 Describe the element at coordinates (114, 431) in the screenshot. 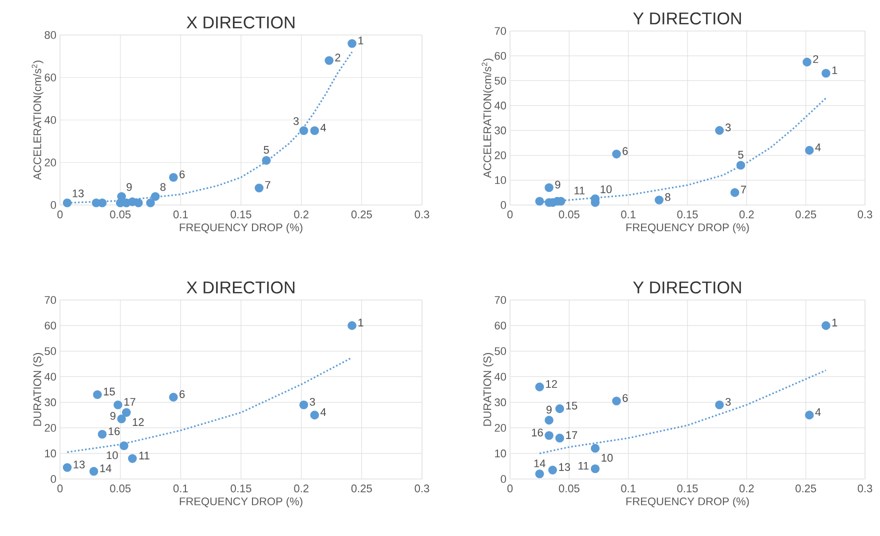

I see `annotation: 16` at that location.